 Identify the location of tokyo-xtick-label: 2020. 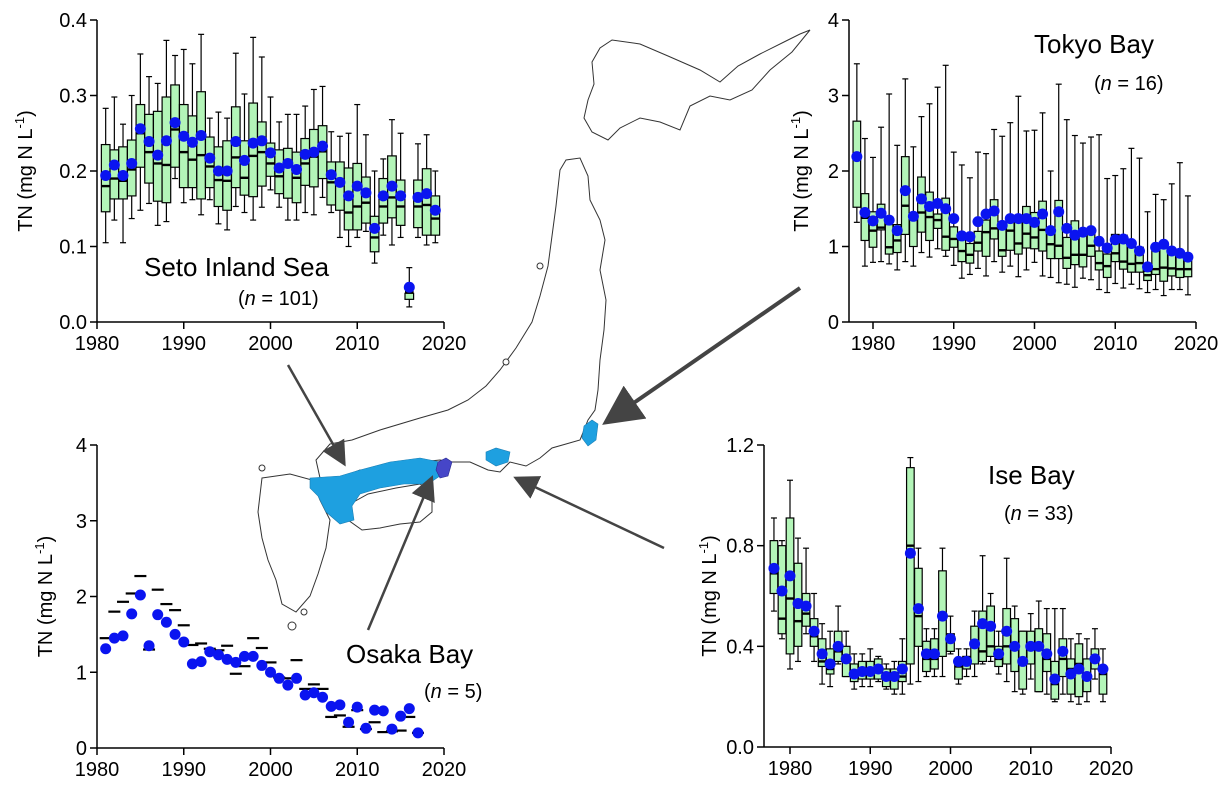
(1196, 344).